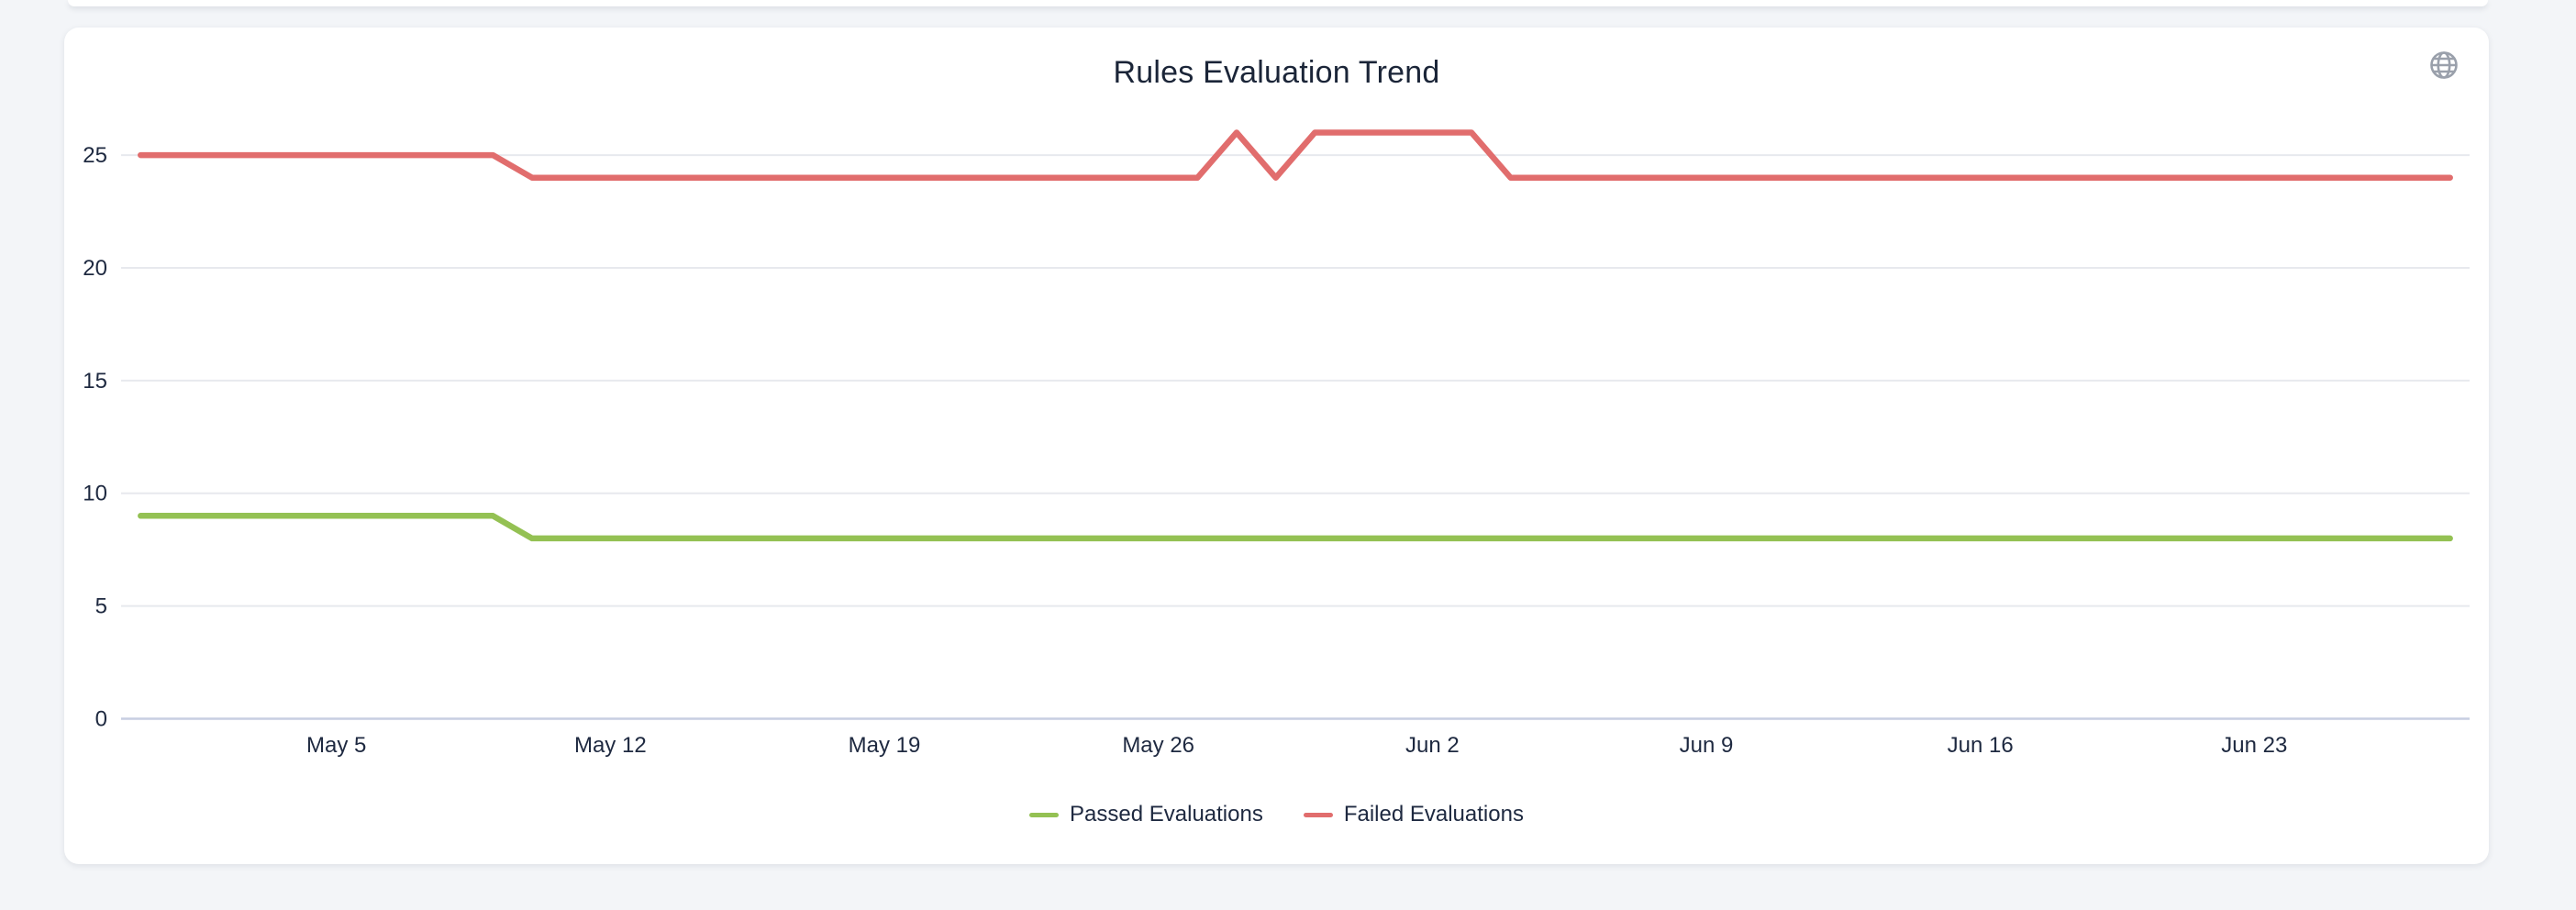 The image size is (2576, 910). What do you see at coordinates (1318, 814) in the screenshot?
I see `failed-series-color-dash` at bounding box center [1318, 814].